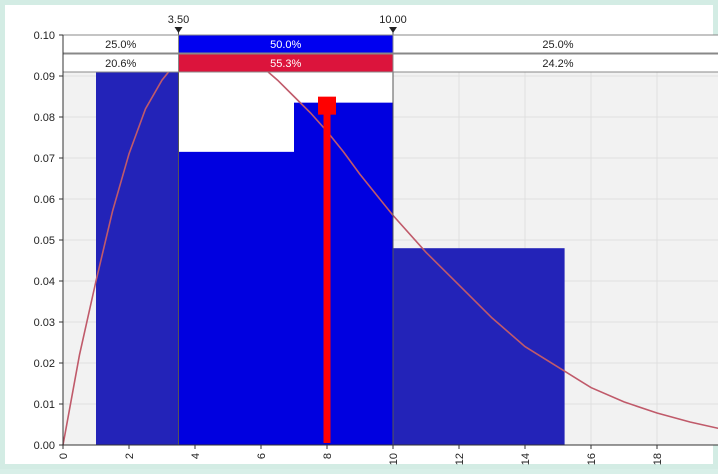 The height and width of the screenshot is (474, 718). Describe the element at coordinates (390, 53) in the screenshot. I see `probability-bands: 25.0% 50.0% 25.0% 20.6% 55.3% 24.2%` at that location.